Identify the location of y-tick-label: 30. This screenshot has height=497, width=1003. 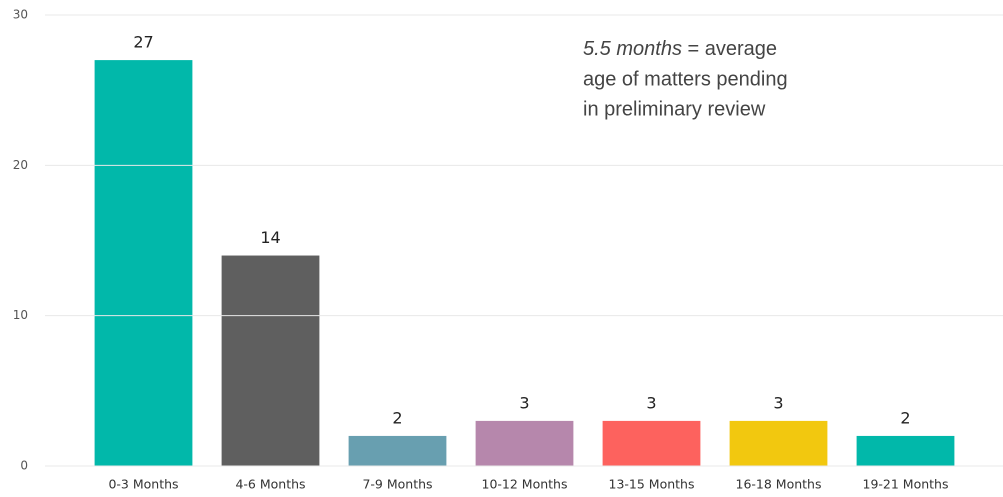
(20, 15).